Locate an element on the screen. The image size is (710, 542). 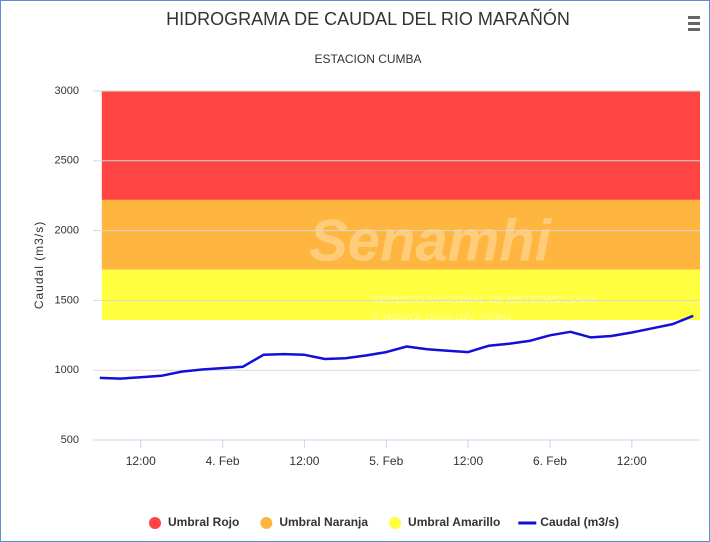
legend-label: Umbral Naranja is located at coordinates (323, 522).